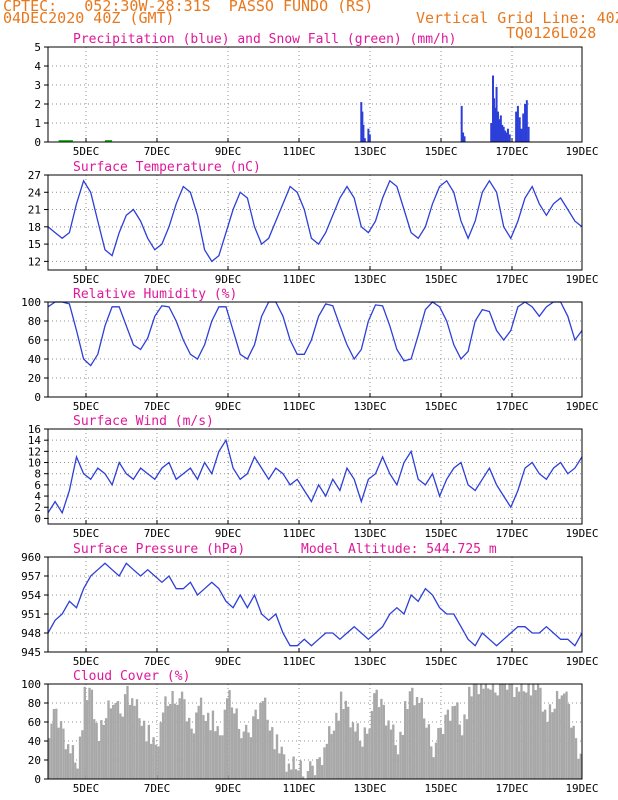 This screenshot has height=800, width=618. I want to click on y-tick-label: 21, so click(34, 210).